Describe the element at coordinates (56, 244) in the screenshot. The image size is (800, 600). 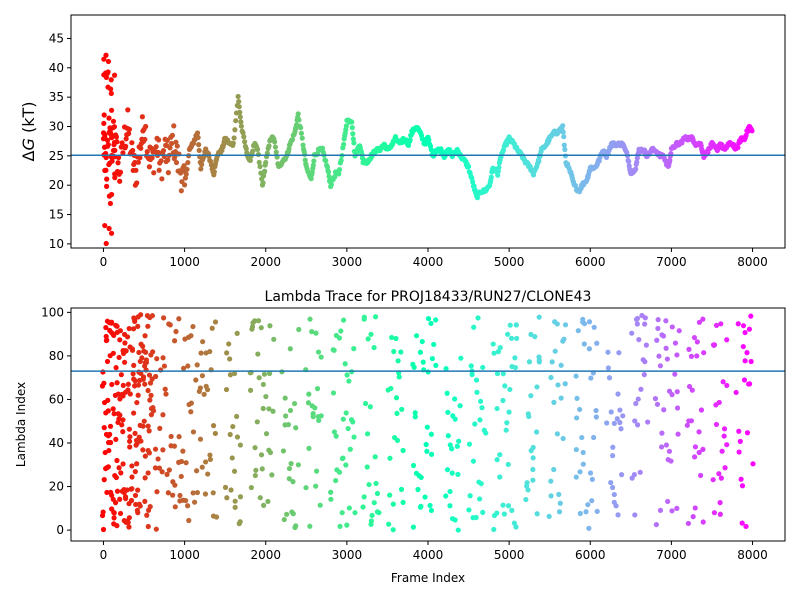
I see `y-tick-label: 10` at that location.